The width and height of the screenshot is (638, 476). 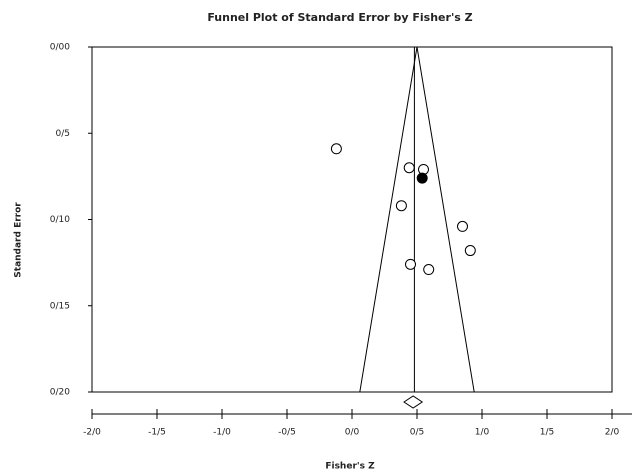 What do you see at coordinates (157, 433) in the screenshot?
I see `x-tick-label: -1/5` at bounding box center [157, 433].